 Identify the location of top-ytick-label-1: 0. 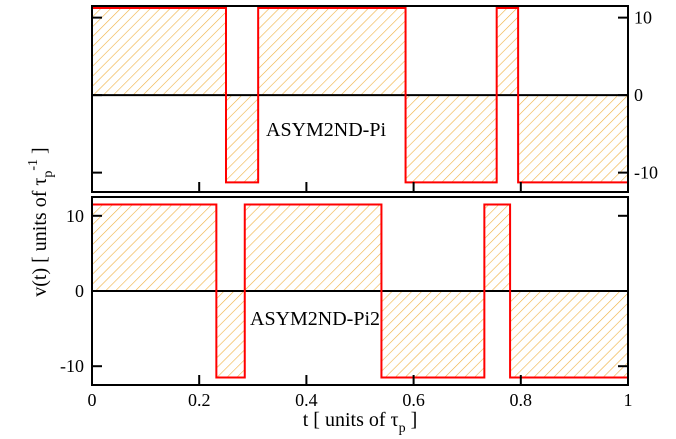
(638, 95).